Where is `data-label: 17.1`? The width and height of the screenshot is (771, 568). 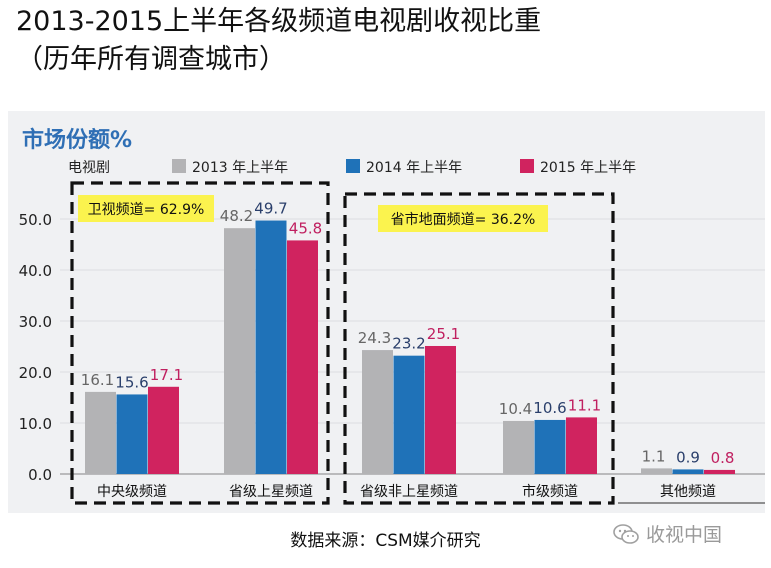 data-label: 17.1 is located at coordinates (166, 375).